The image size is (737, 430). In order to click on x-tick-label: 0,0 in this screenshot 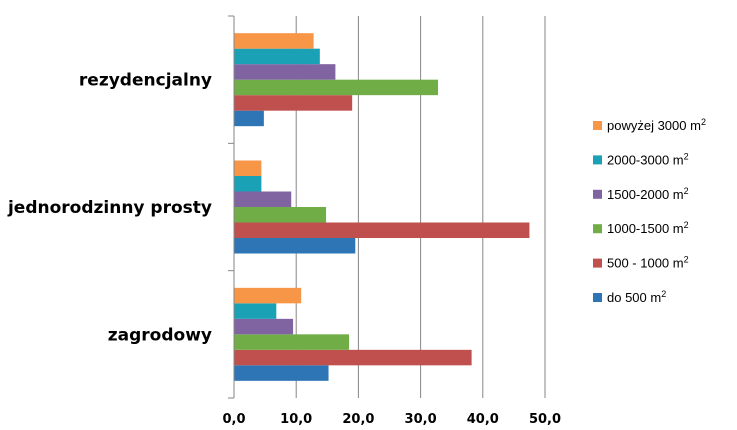, I will do `click(233, 419)`.